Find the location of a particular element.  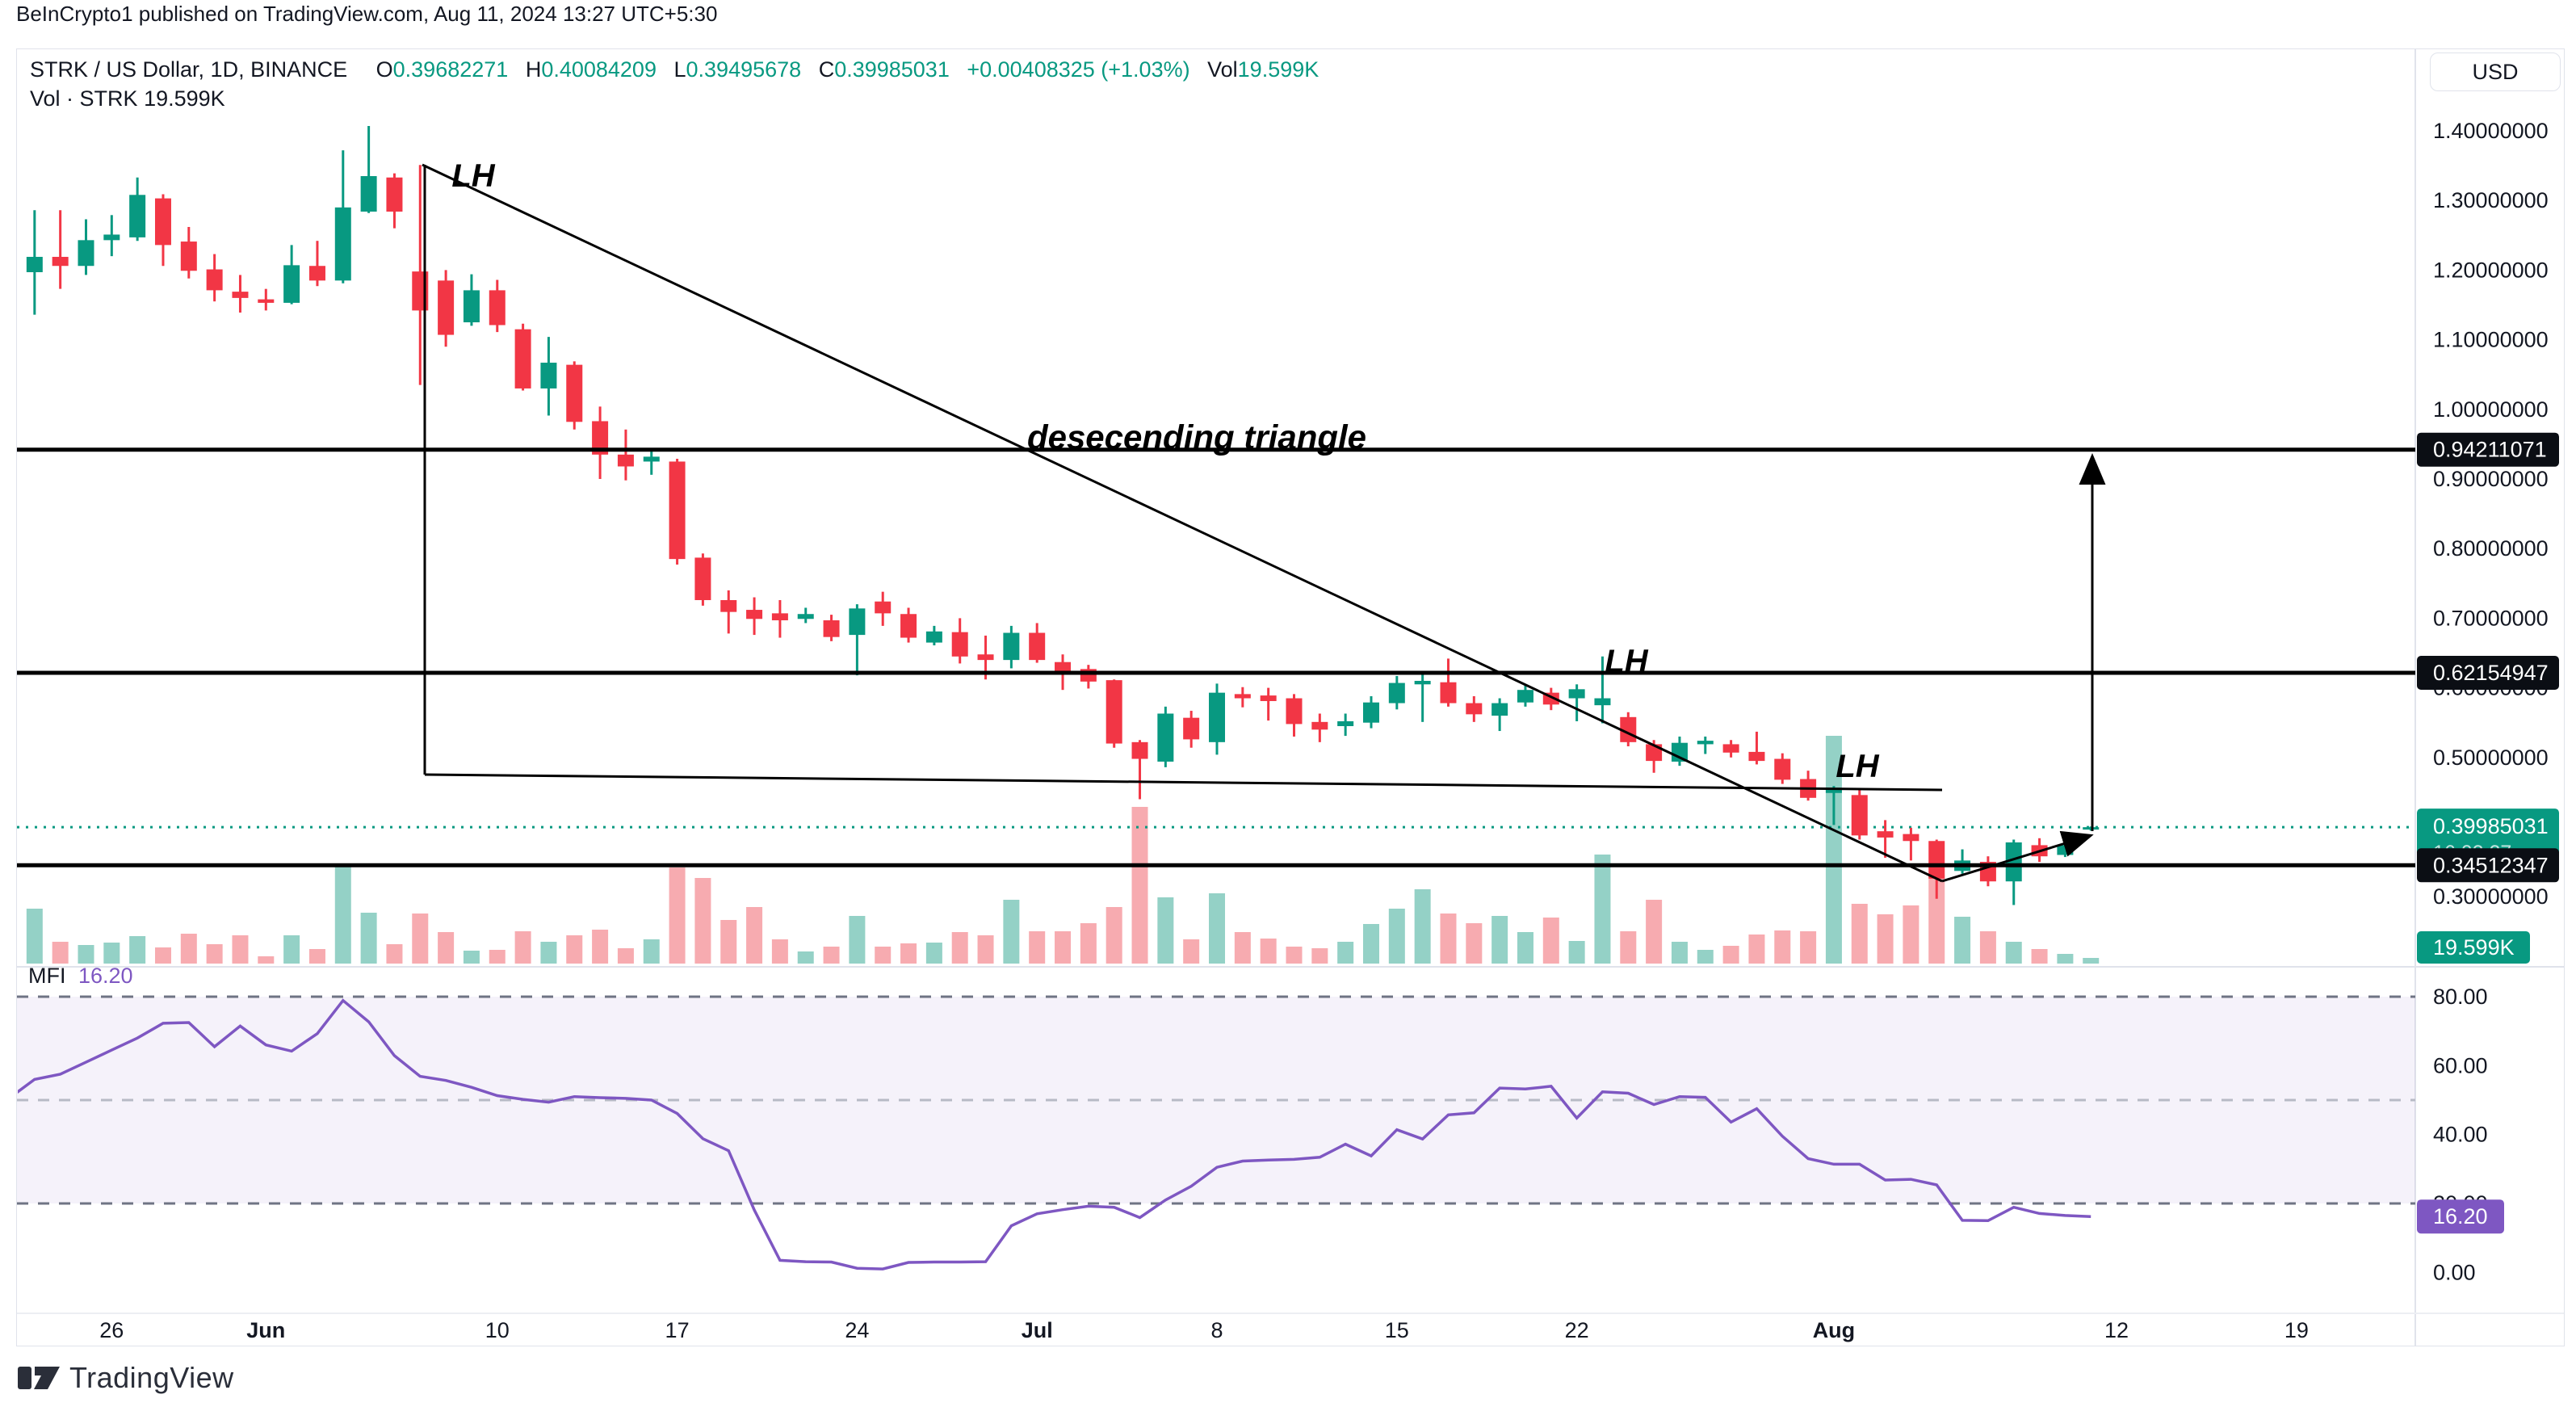

open-label: O is located at coordinates (384, 69).